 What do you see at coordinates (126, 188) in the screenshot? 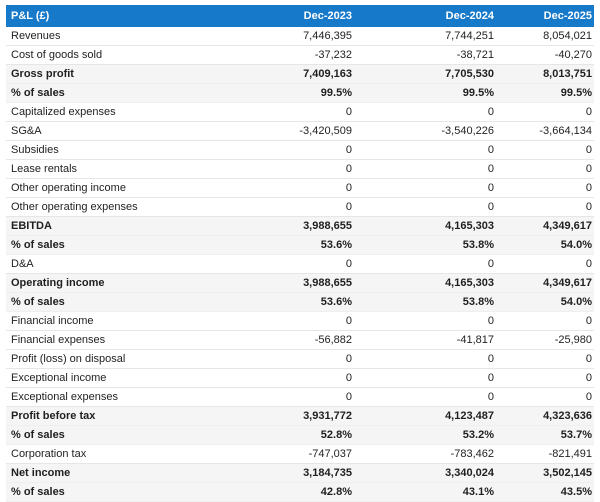
I see `row-label: Other operating income` at bounding box center [126, 188].